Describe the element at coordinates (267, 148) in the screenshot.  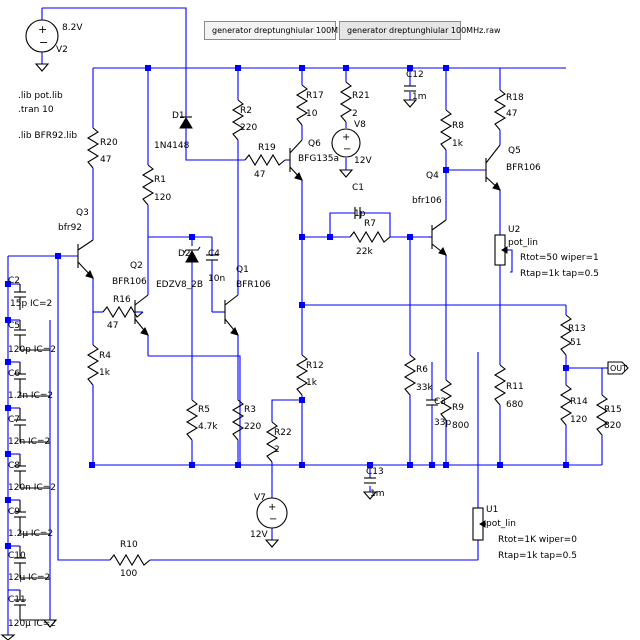
I see `label-r19-ref: R19` at that location.